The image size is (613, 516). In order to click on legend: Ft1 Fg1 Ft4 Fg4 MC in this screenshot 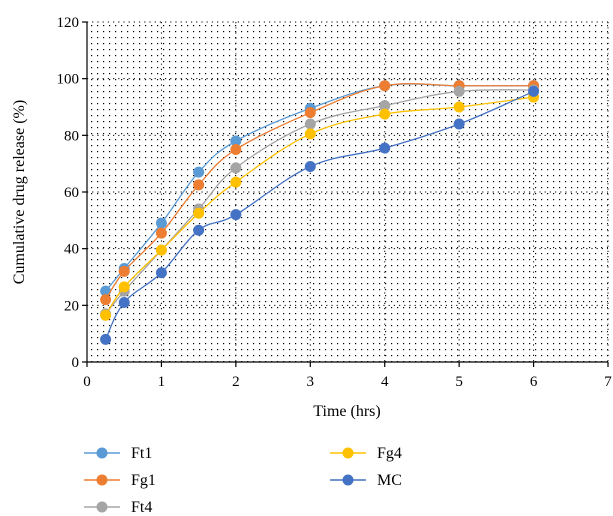, I will do `click(243, 480)`.